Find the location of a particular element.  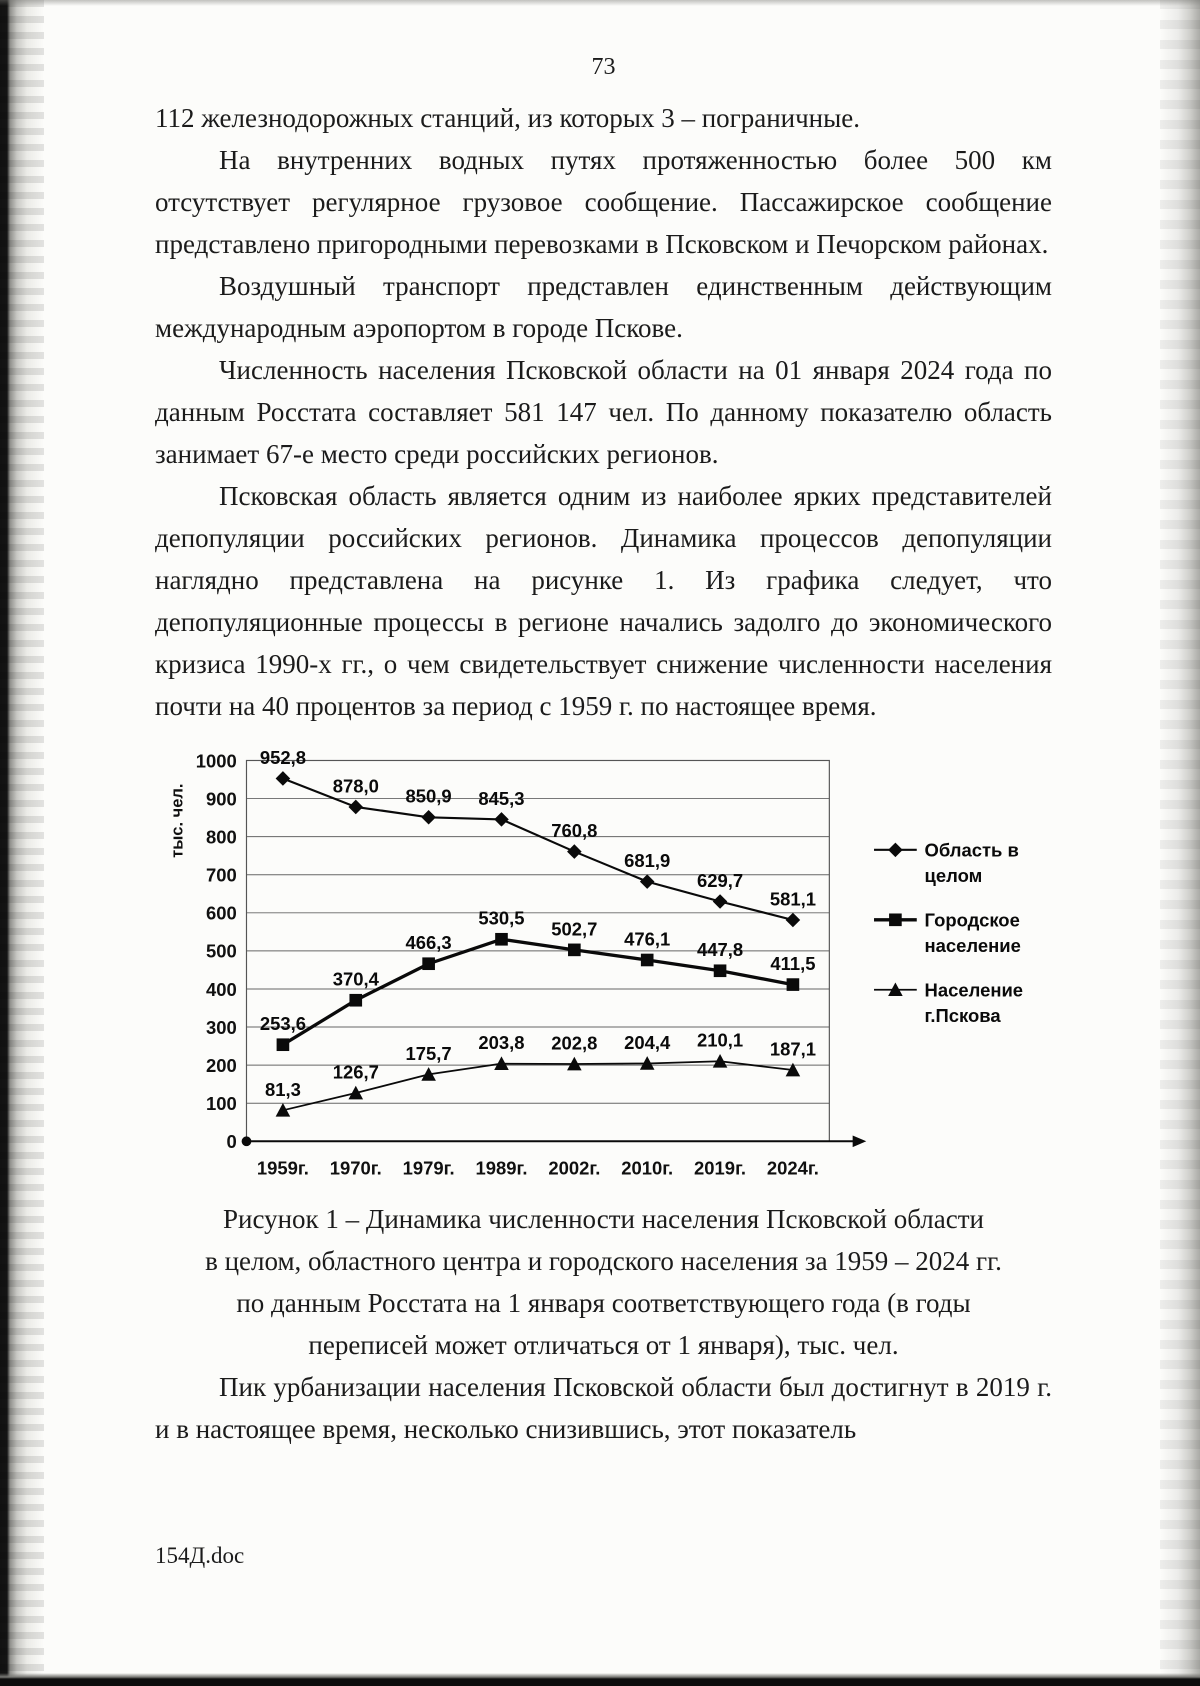

y-tick-label: 500 is located at coordinates (221, 951).